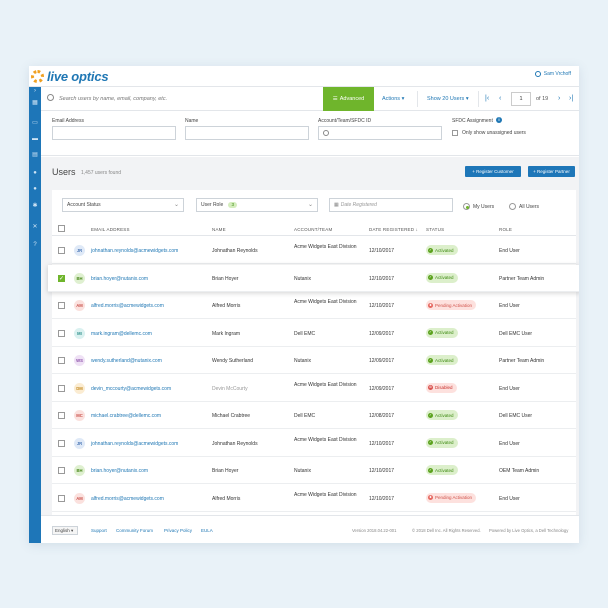 The width and height of the screenshot is (608, 608). I want to click on name-filter-input, so click(247, 133).